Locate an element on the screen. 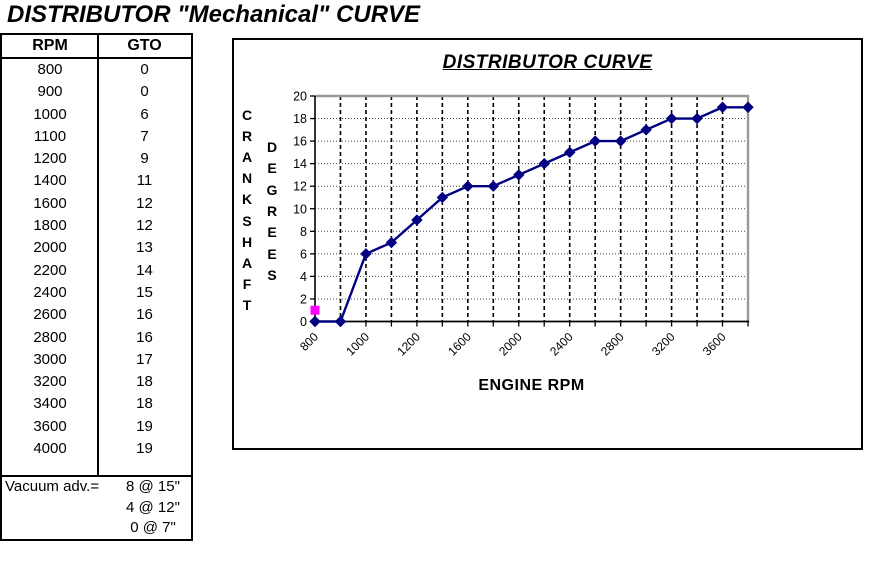 Image resolution: width=878 pixels, height=561 pixels. table-row: 900 0 is located at coordinates (96, 92).